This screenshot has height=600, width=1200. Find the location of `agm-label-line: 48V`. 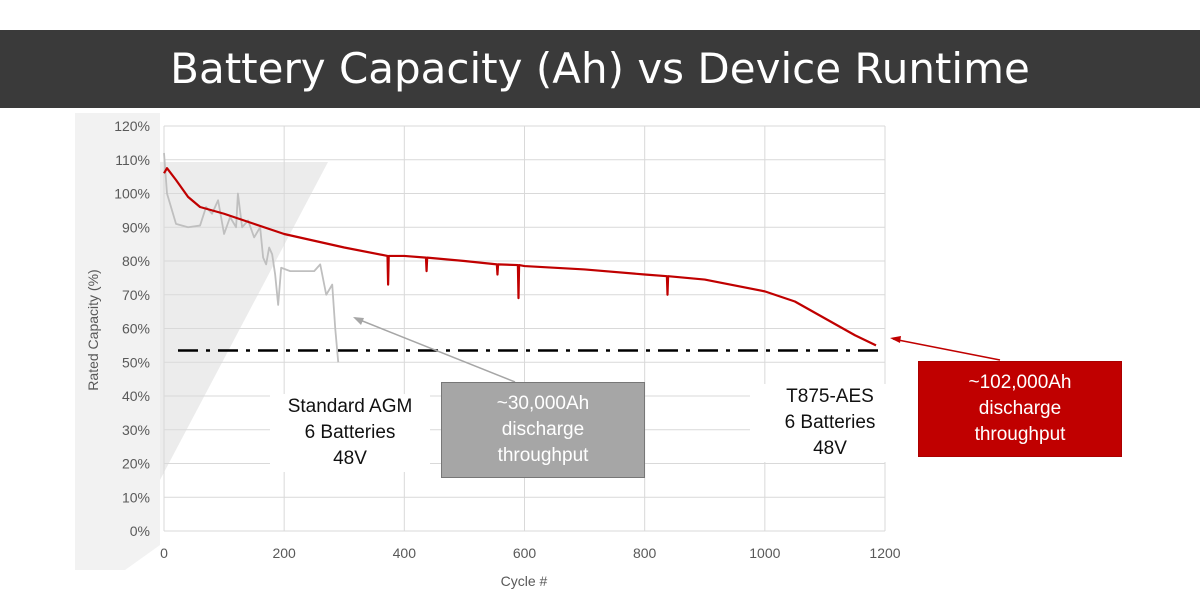

agm-label-line: 48V is located at coordinates (350, 458).